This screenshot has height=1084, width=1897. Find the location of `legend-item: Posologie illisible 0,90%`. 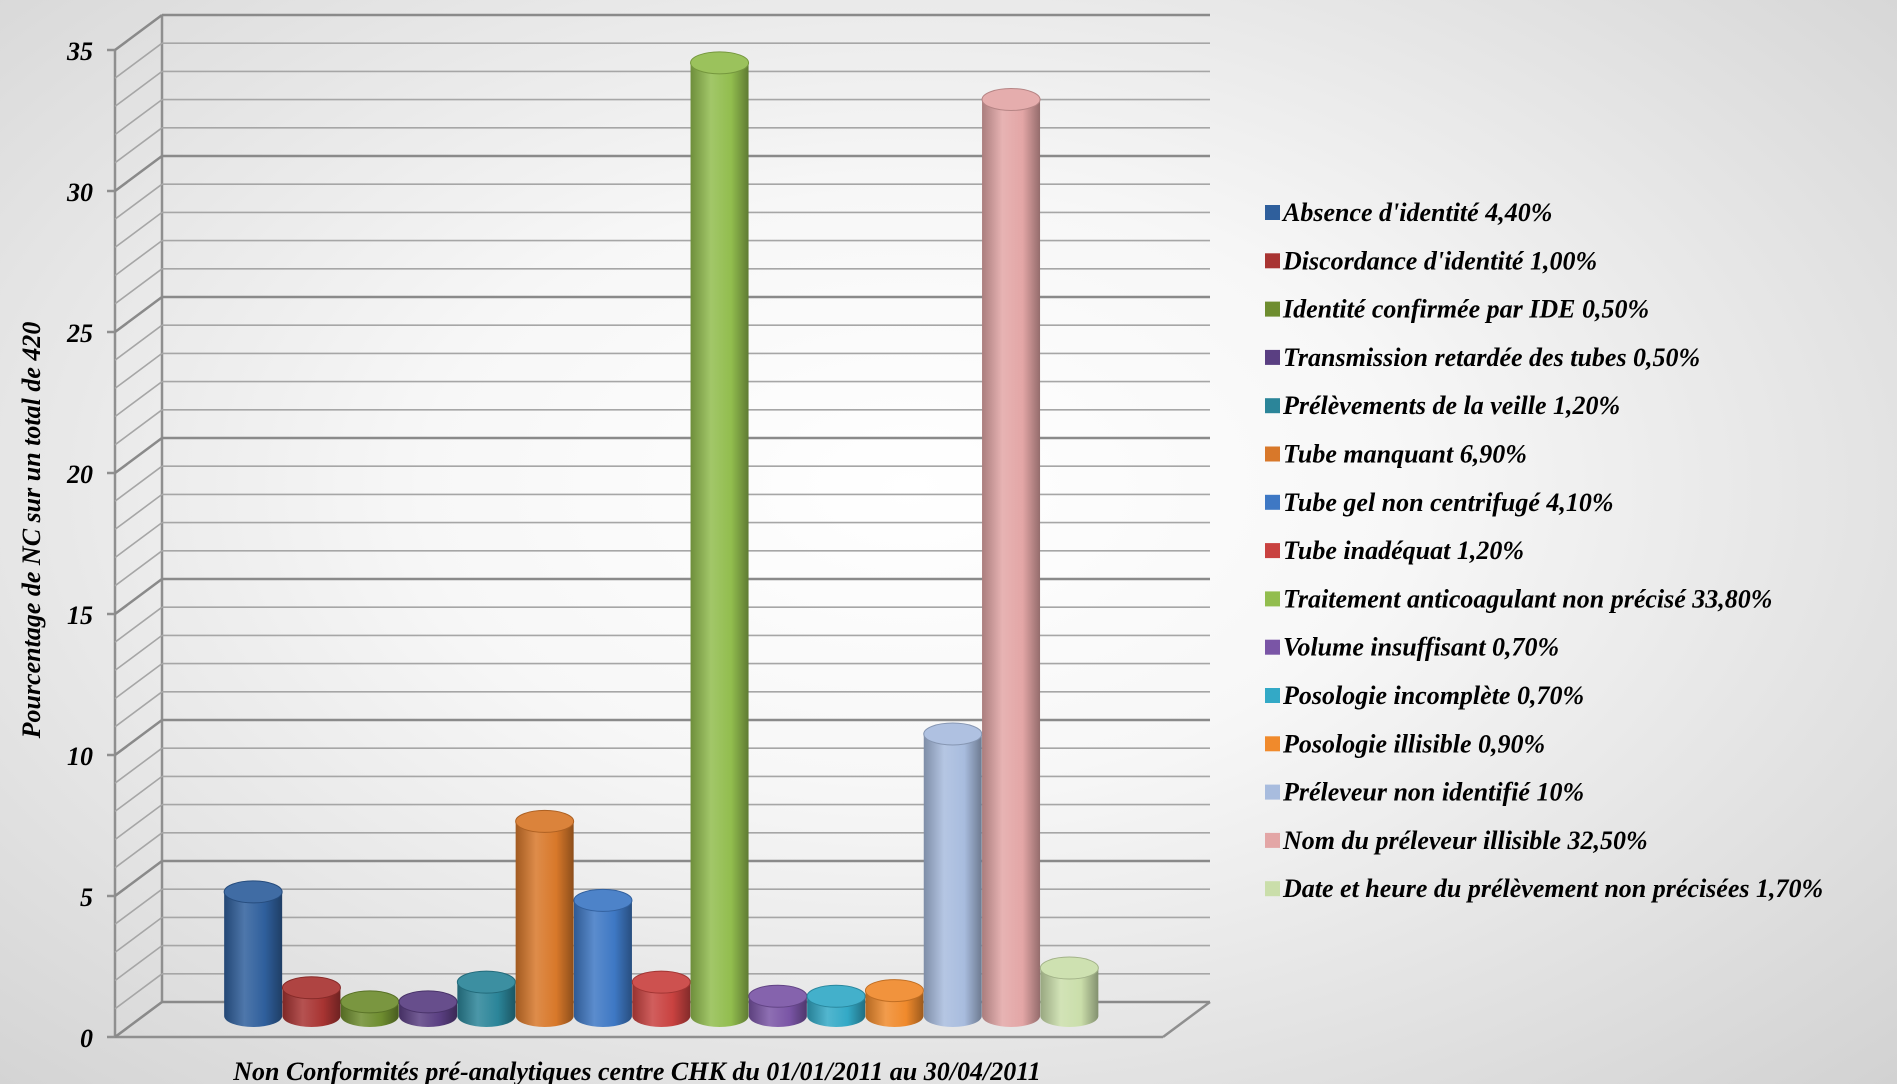

legend-item: Posologie illisible 0,90% is located at coordinates (1405, 743).